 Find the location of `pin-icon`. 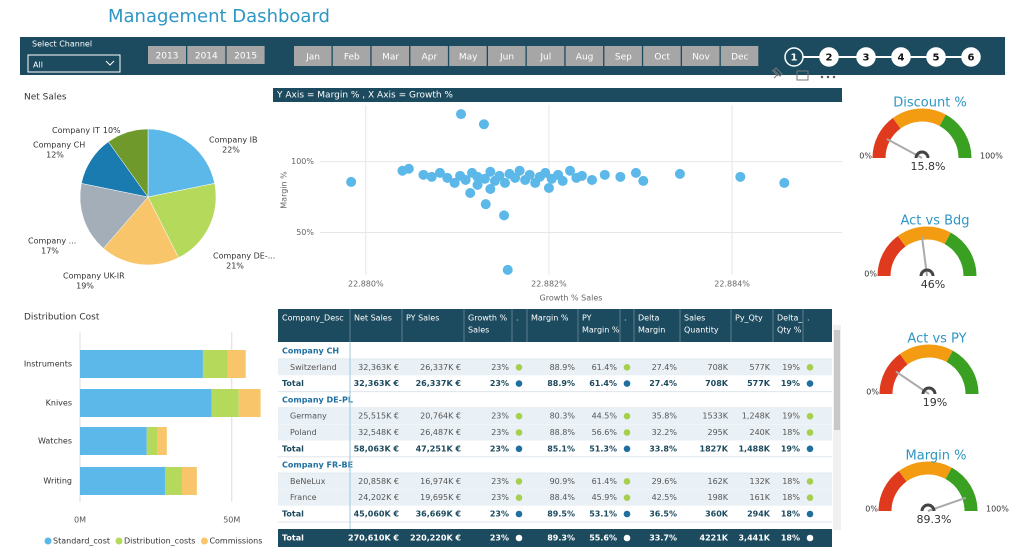

pin-icon is located at coordinates (777, 73).